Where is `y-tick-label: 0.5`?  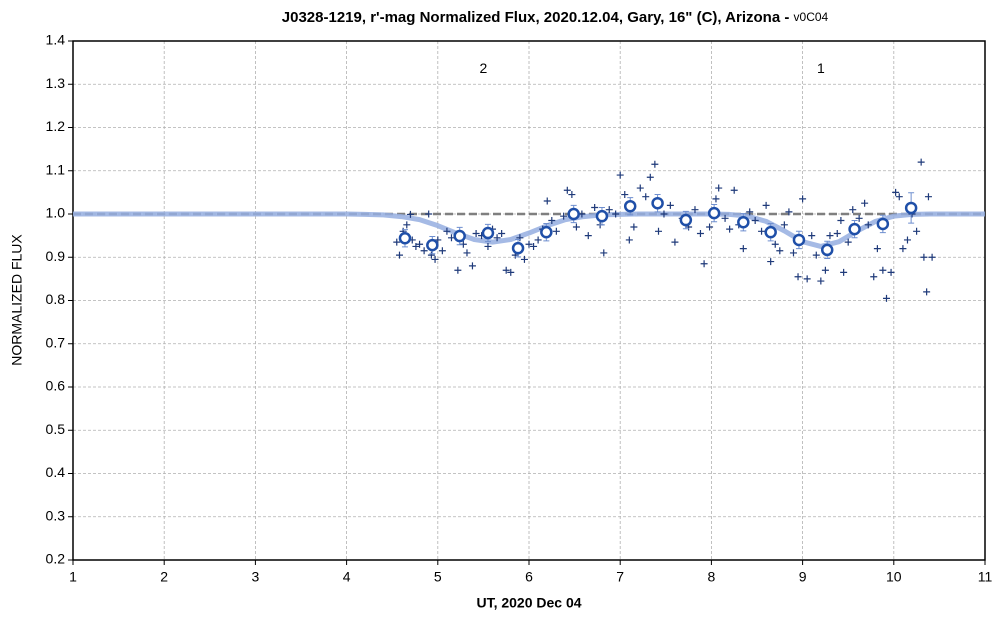
y-tick-label: 0.5 is located at coordinates (56, 429).